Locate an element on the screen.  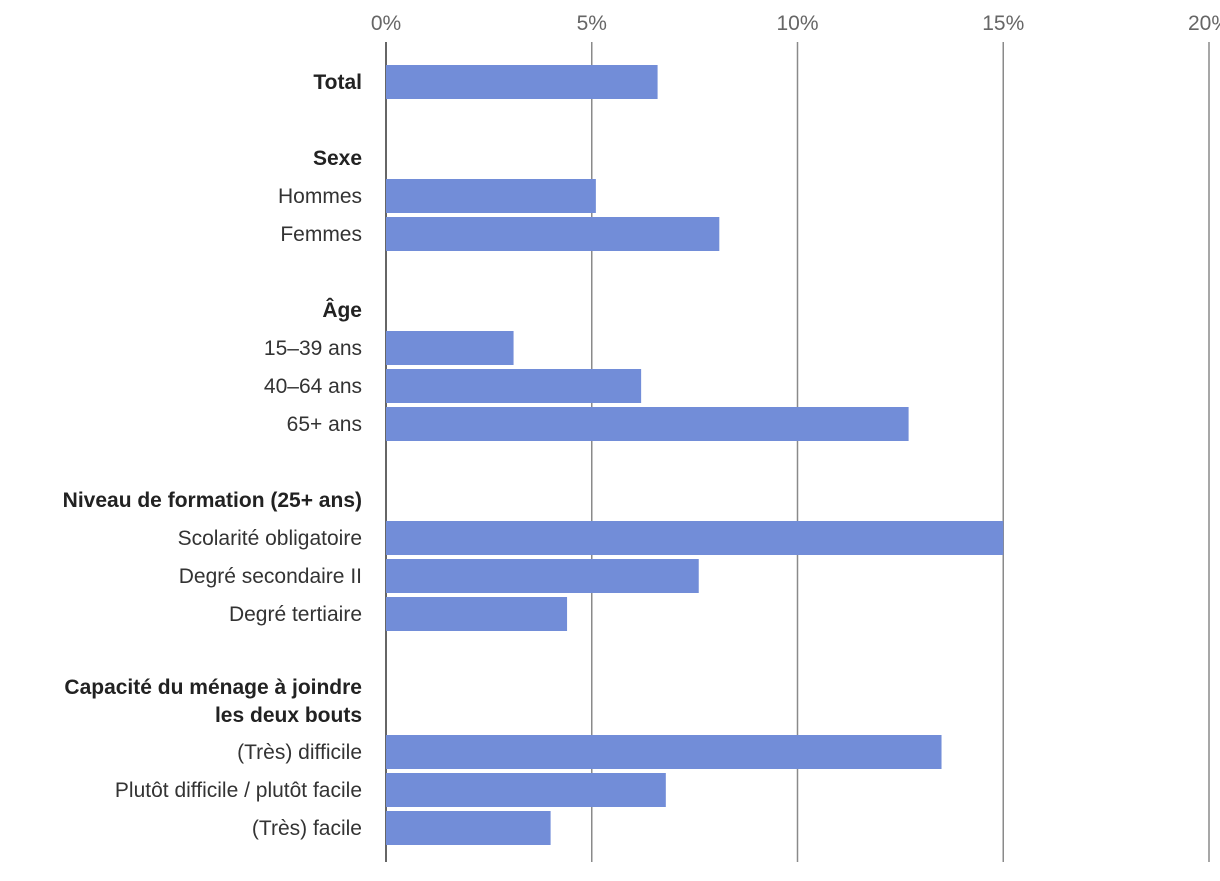
category-label: 65+ ans is located at coordinates (324, 424).